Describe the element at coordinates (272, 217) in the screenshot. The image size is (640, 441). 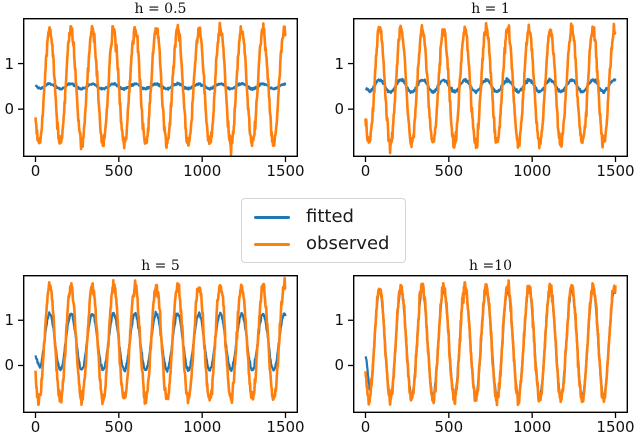
I see `fitted-line-swatch` at that location.